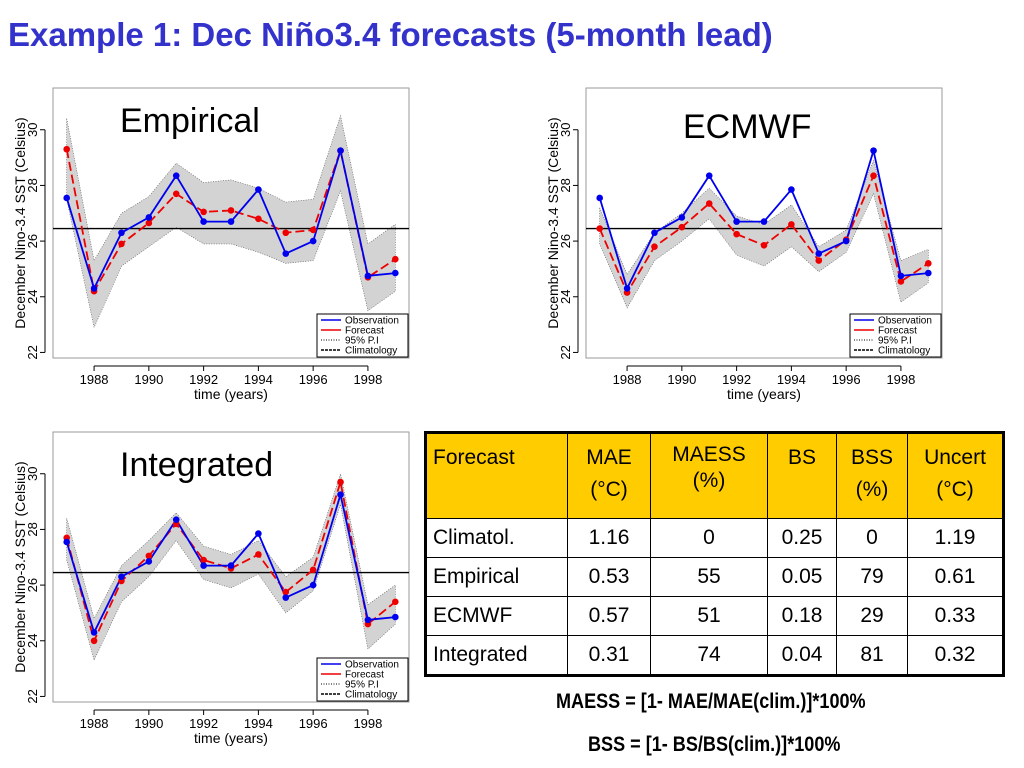 This screenshot has width=1024, height=768. Describe the element at coordinates (802, 616) in the screenshot. I see `table-cell: 0.18` at that location.